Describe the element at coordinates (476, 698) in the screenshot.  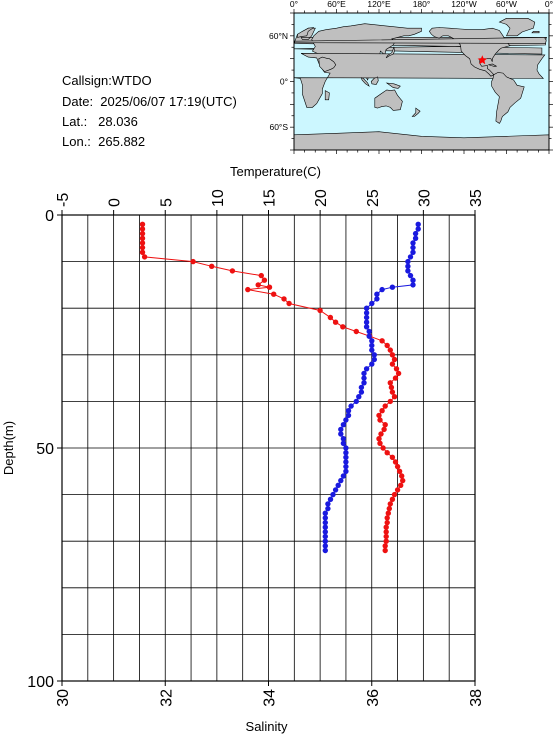
I see `salinity-tick-label: 38` at that location.